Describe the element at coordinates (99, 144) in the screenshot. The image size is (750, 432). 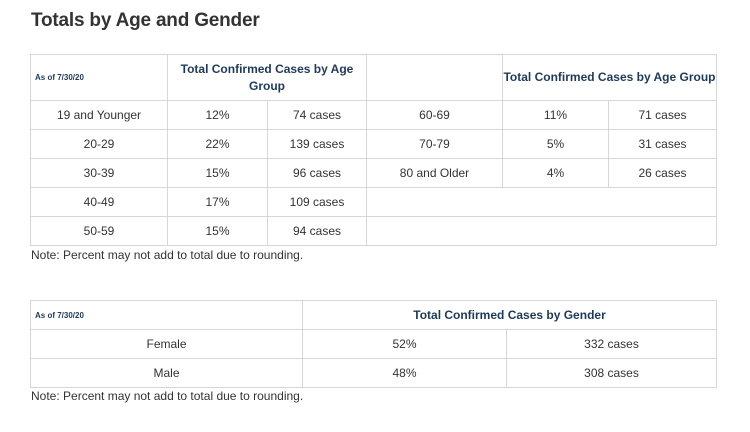
I see `age-group-cell: 20-29` at that location.